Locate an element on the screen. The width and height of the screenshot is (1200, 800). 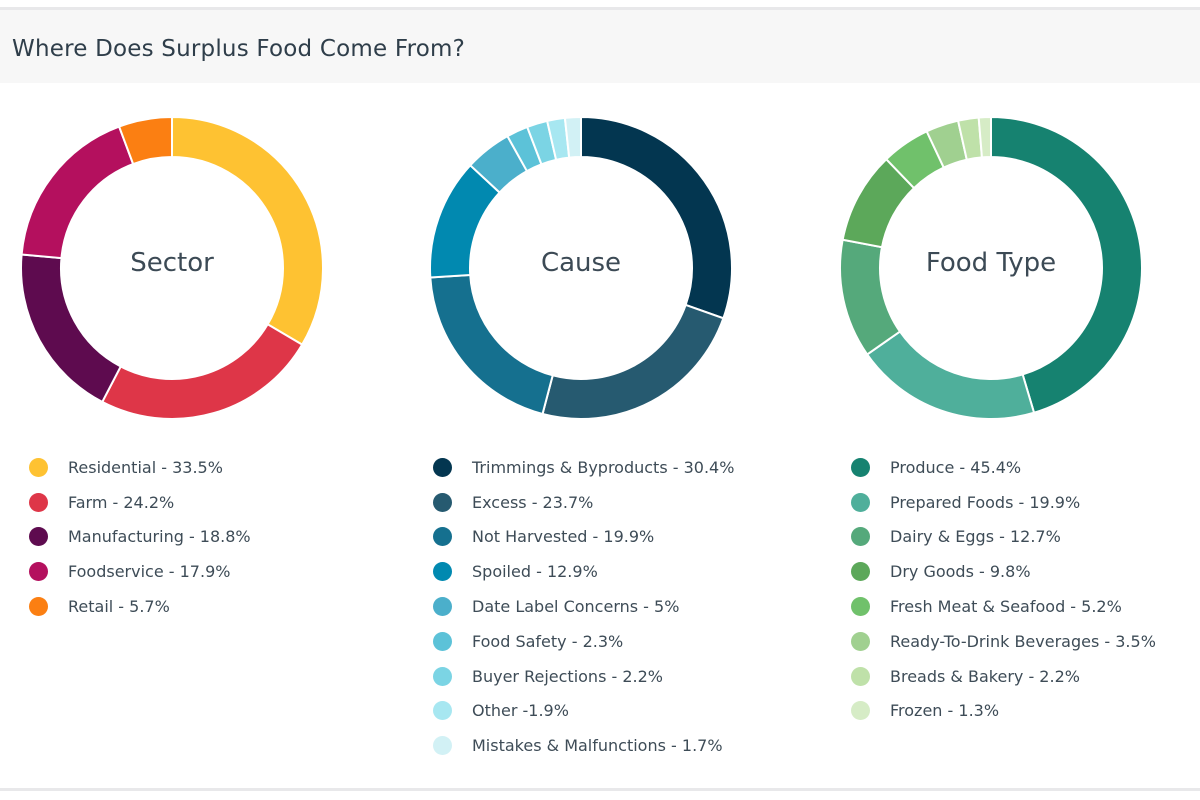
legend-label: Spoiled - 12.9% is located at coordinates (535, 572).